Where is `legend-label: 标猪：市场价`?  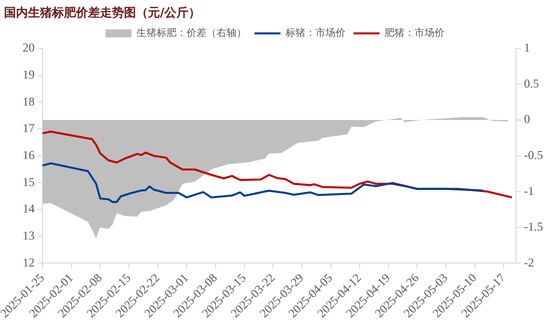 legend-label: 标猪：市场价 is located at coordinates (315, 32).